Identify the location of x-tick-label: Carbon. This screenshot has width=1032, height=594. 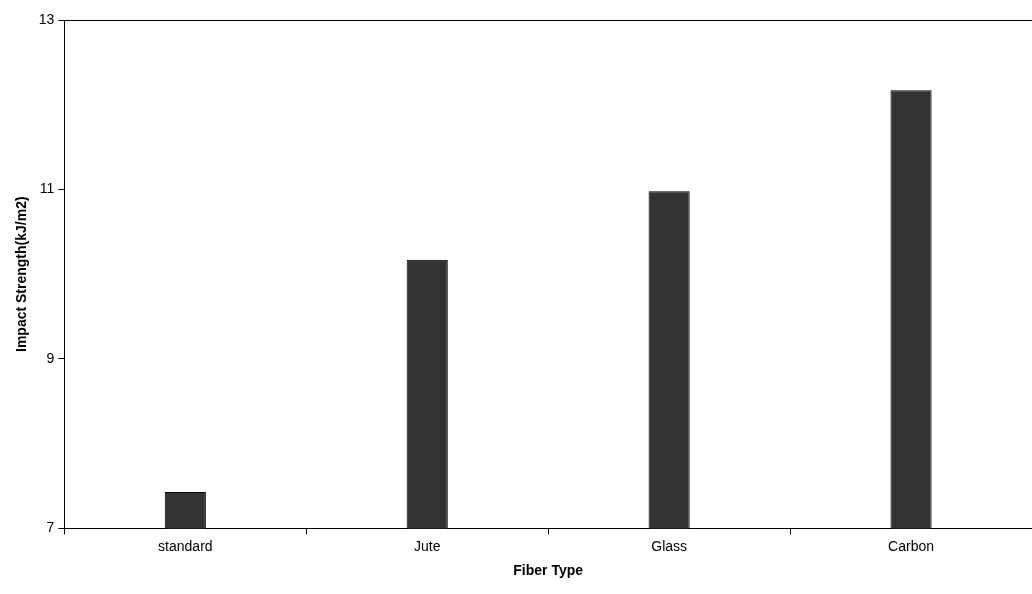
(911, 545).